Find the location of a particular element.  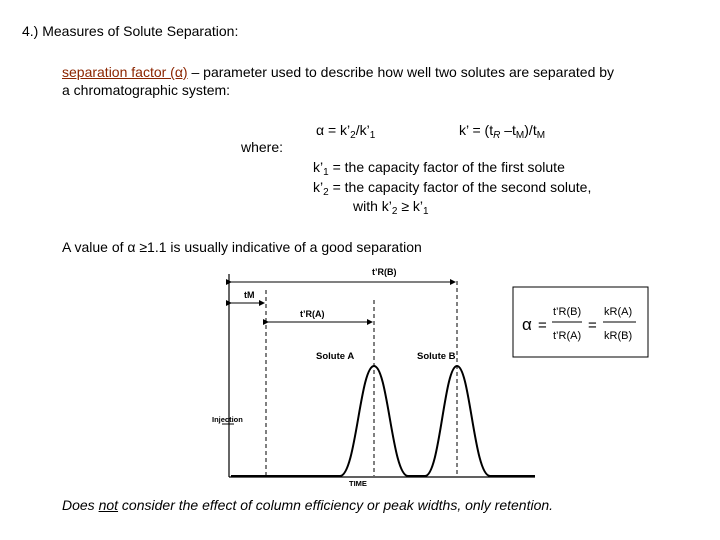

box-denominator-2: kR(B) is located at coordinates (618, 336).